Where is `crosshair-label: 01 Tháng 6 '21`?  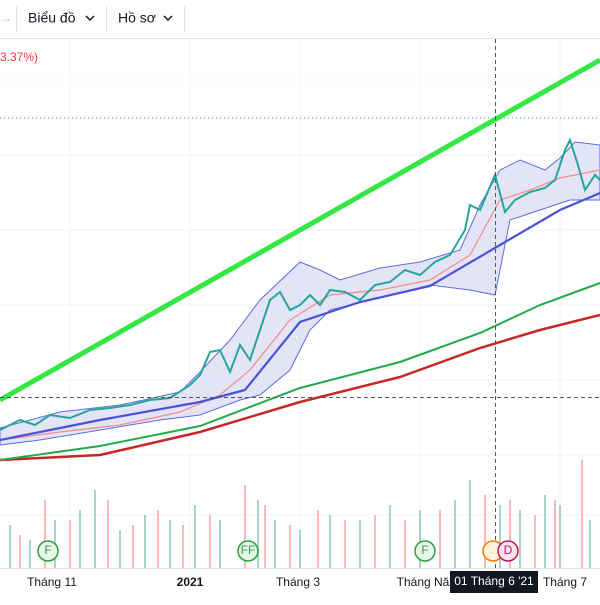 crosshair-label: 01 Tháng 6 '21 is located at coordinates (494, 581).